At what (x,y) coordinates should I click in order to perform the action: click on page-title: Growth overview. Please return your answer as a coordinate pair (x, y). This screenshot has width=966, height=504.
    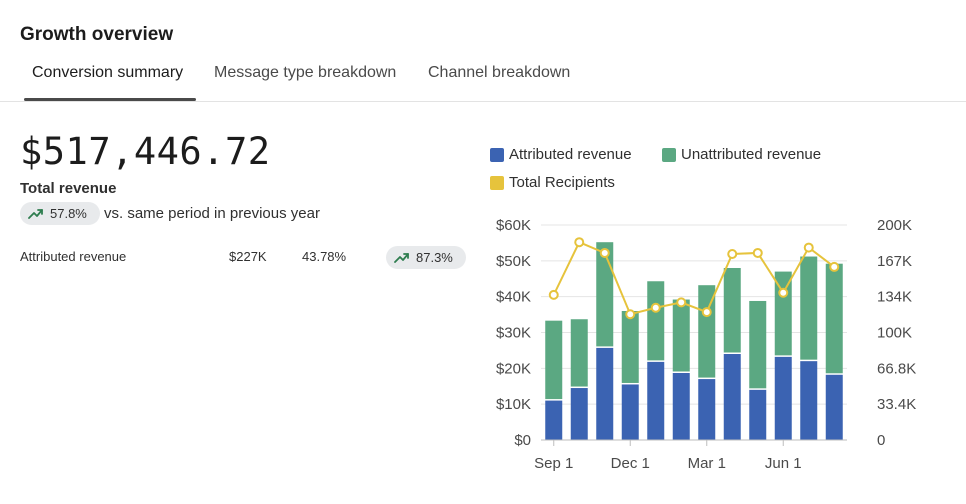
    Looking at the image, I should click on (97, 34).